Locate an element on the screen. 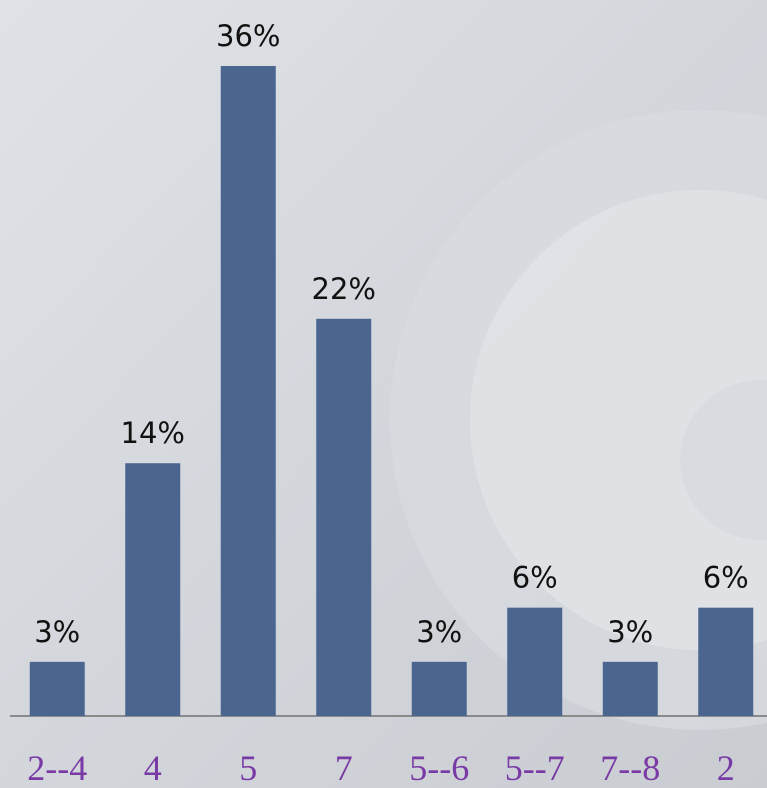 The image size is (767, 788). x-tick-label: 7--8 is located at coordinates (630, 768).